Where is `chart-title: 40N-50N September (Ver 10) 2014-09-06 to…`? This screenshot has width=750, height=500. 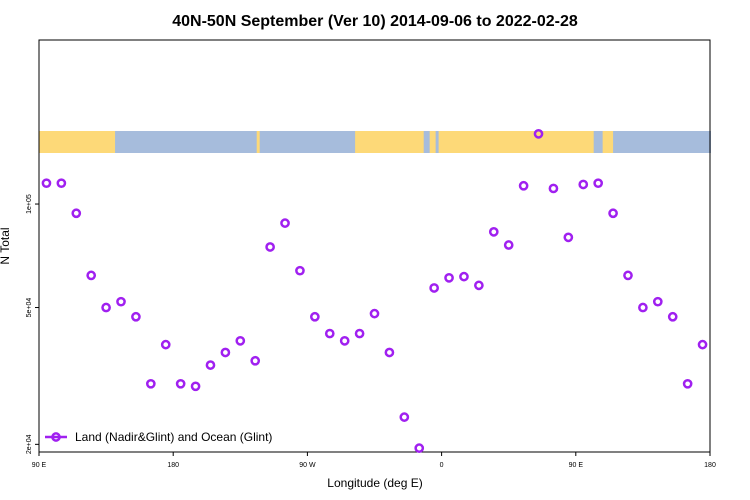 chart-title: 40N-50N September (Ver 10) 2014-09-06 to… is located at coordinates (375, 21).